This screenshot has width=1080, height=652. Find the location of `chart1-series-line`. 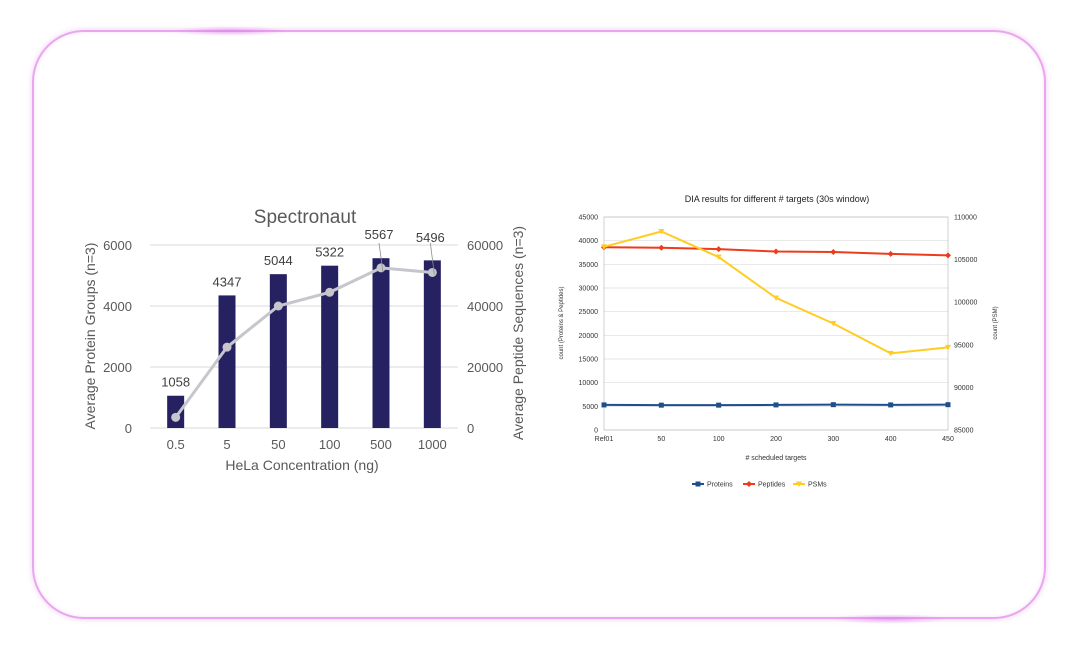

chart1-series-line is located at coordinates (303, 342).